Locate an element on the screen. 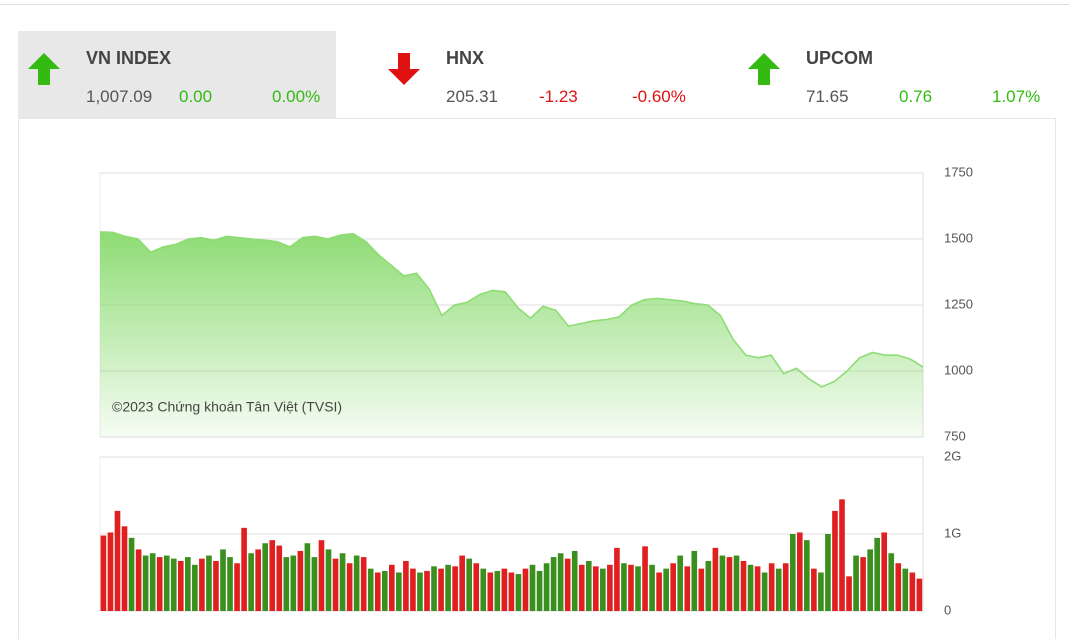 The height and width of the screenshot is (639, 1069). y-tick-label: 1500 is located at coordinates (958, 237).